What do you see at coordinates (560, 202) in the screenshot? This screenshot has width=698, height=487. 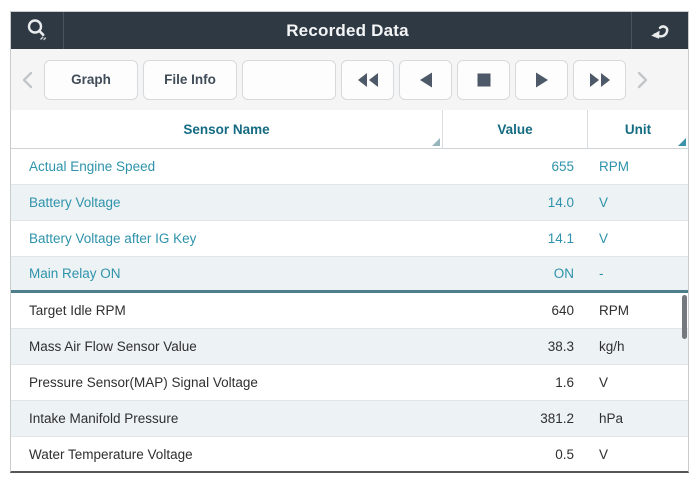 I see `value-cell: 14.0` at bounding box center [560, 202].